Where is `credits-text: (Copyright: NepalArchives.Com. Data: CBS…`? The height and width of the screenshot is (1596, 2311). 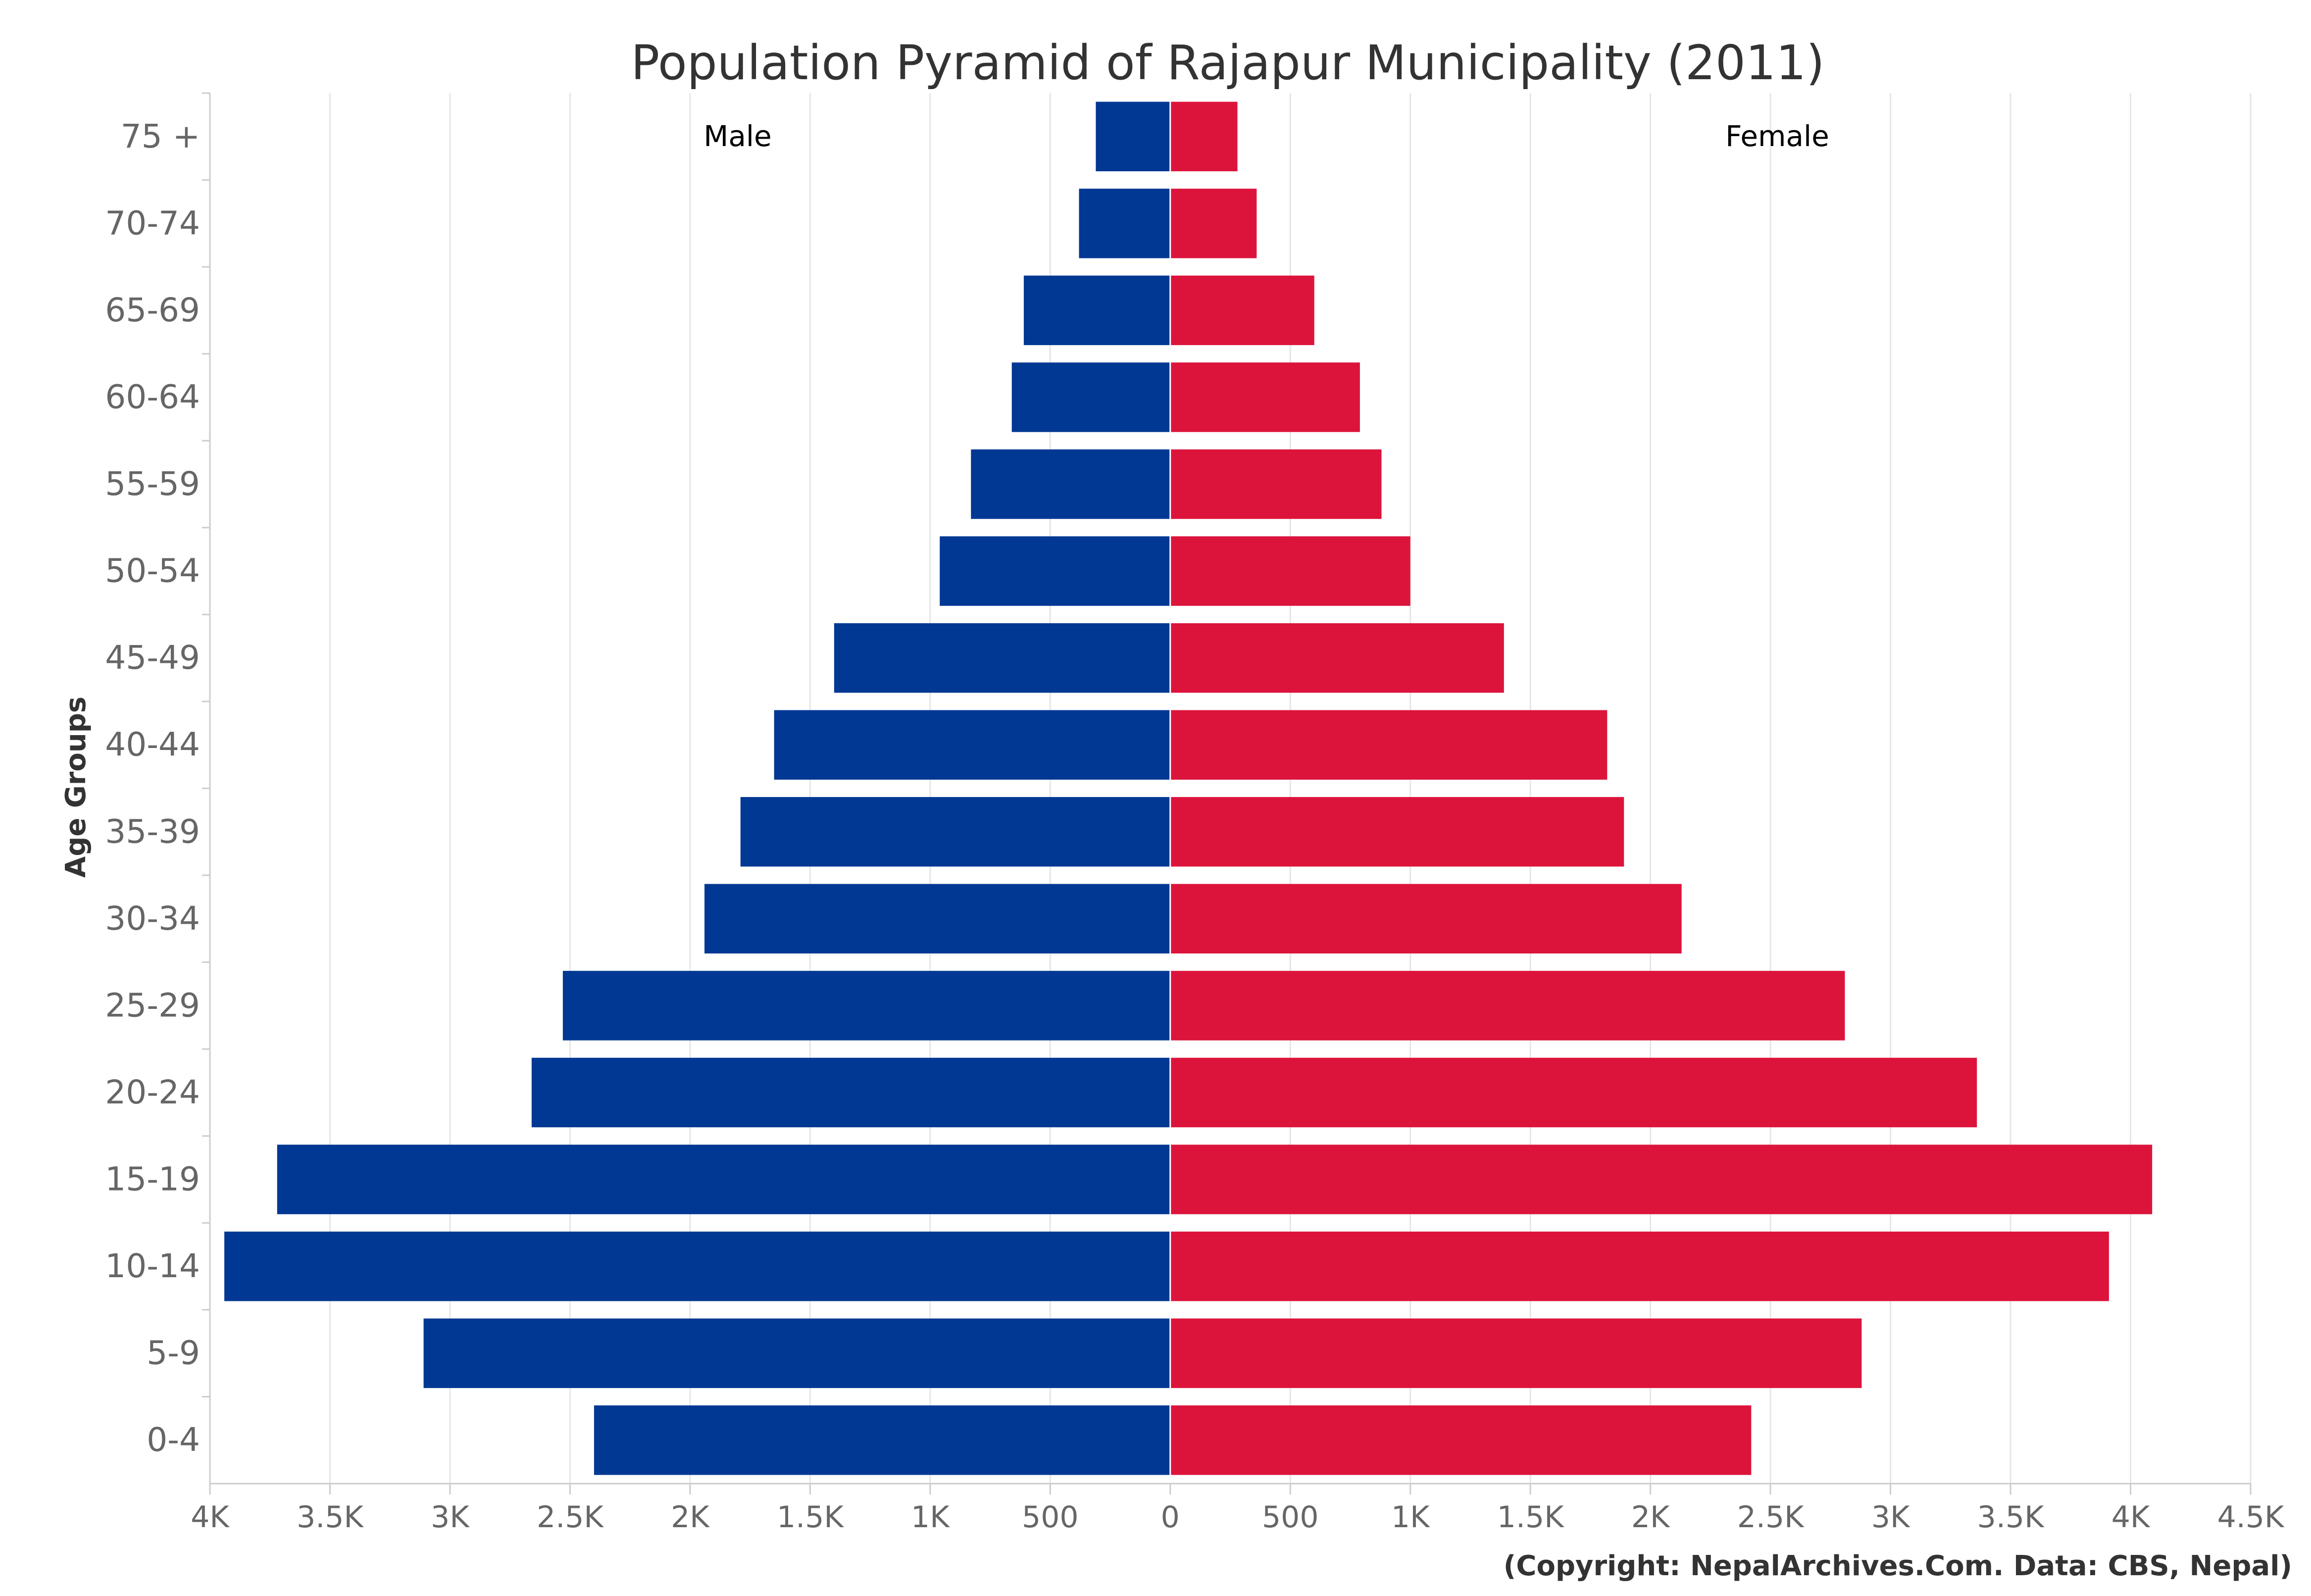 credits-text: (Copyright: NepalArchives.Com. Data: CBS… is located at coordinates (1898, 1566).